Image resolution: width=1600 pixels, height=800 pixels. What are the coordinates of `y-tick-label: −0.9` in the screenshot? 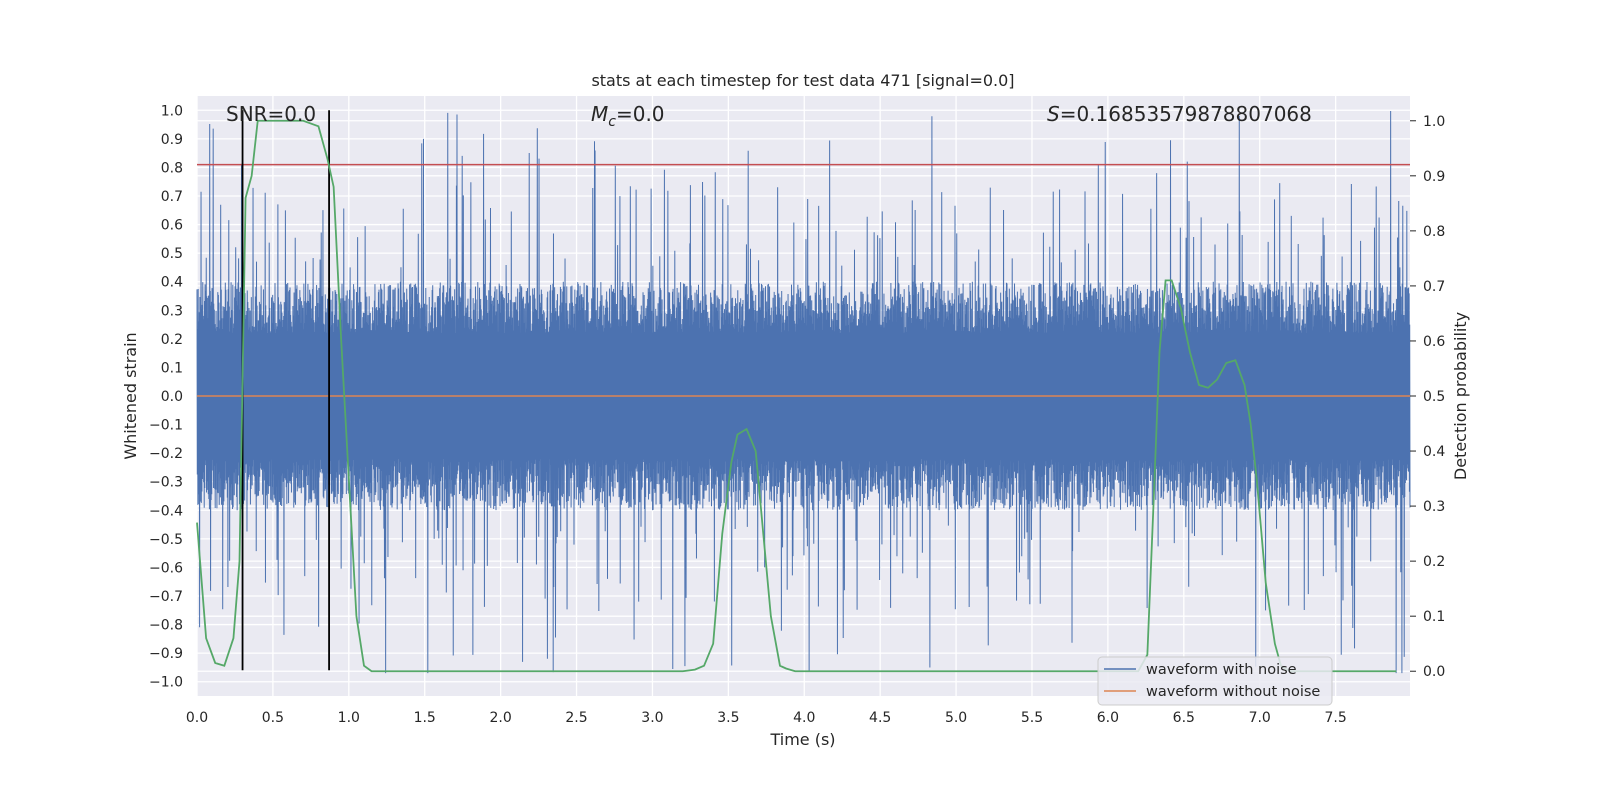 It's located at (166, 654).